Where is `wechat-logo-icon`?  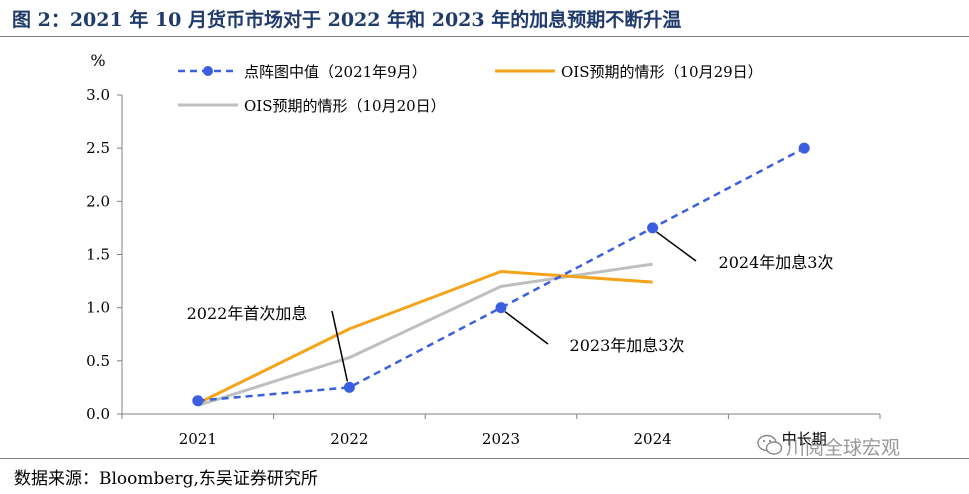 wechat-logo-icon is located at coordinates (770, 444).